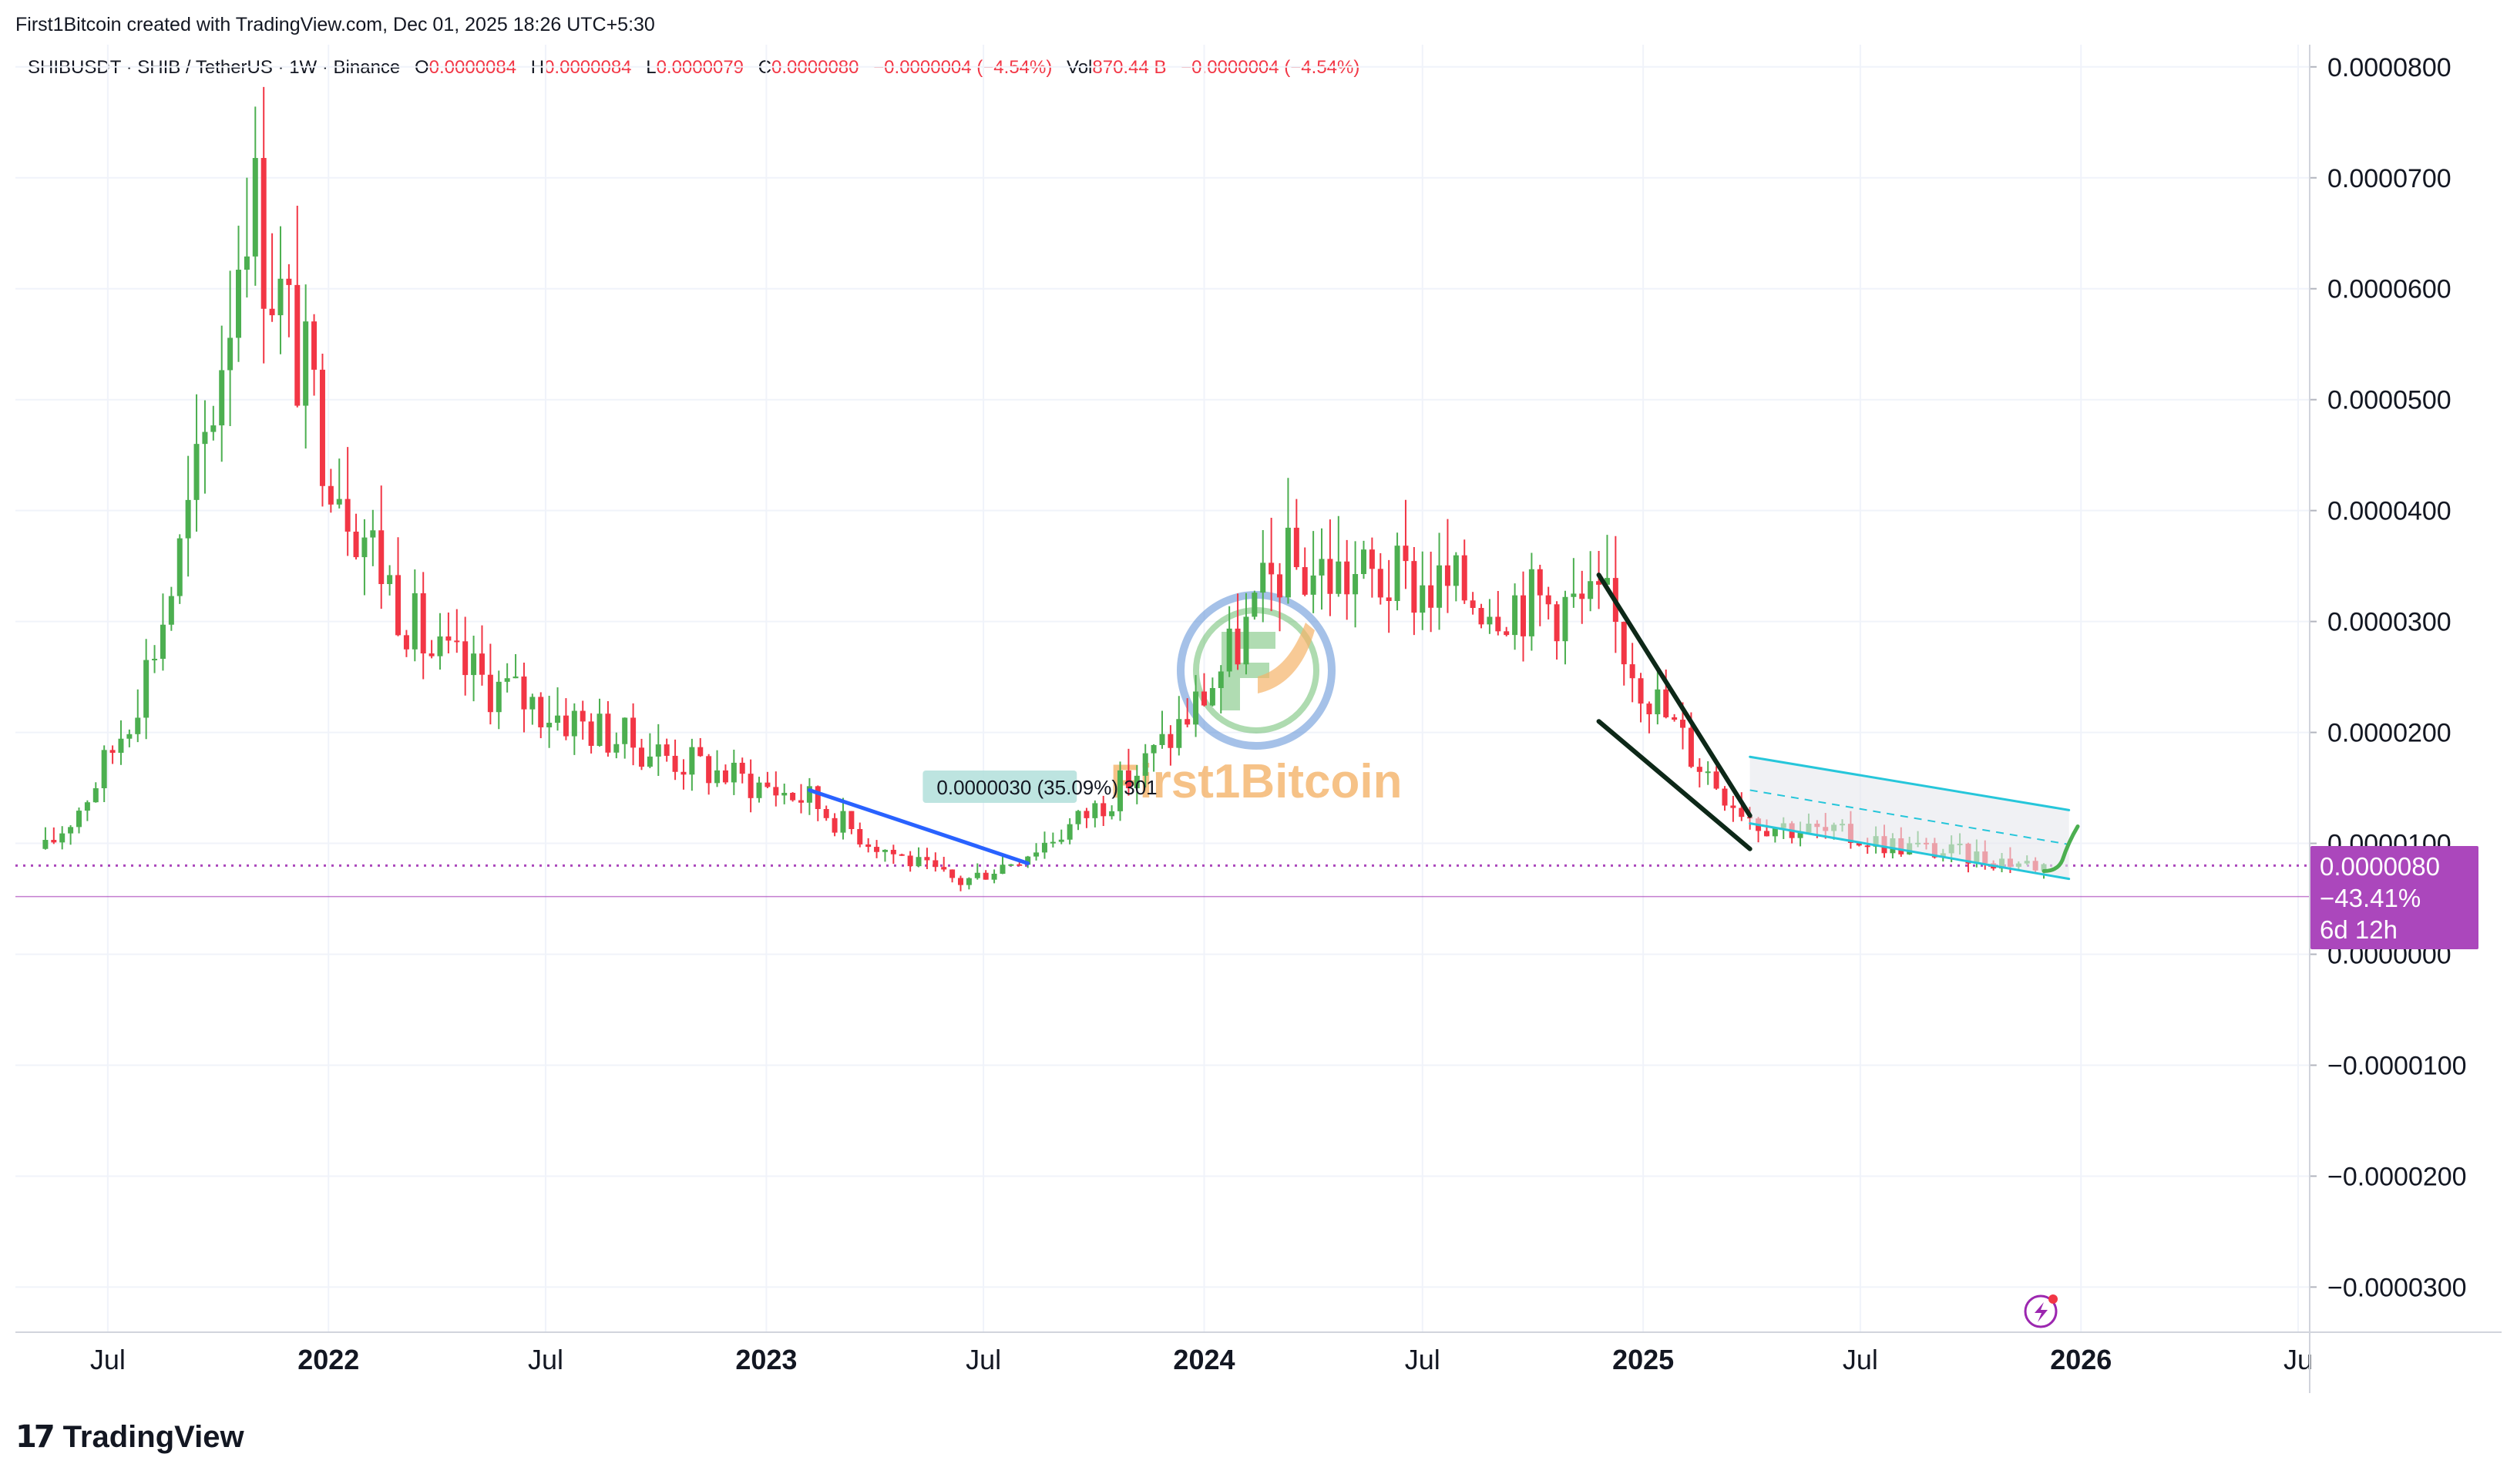  What do you see at coordinates (328, 1359) in the screenshot?
I see `time-tick-label: 2022` at bounding box center [328, 1359].